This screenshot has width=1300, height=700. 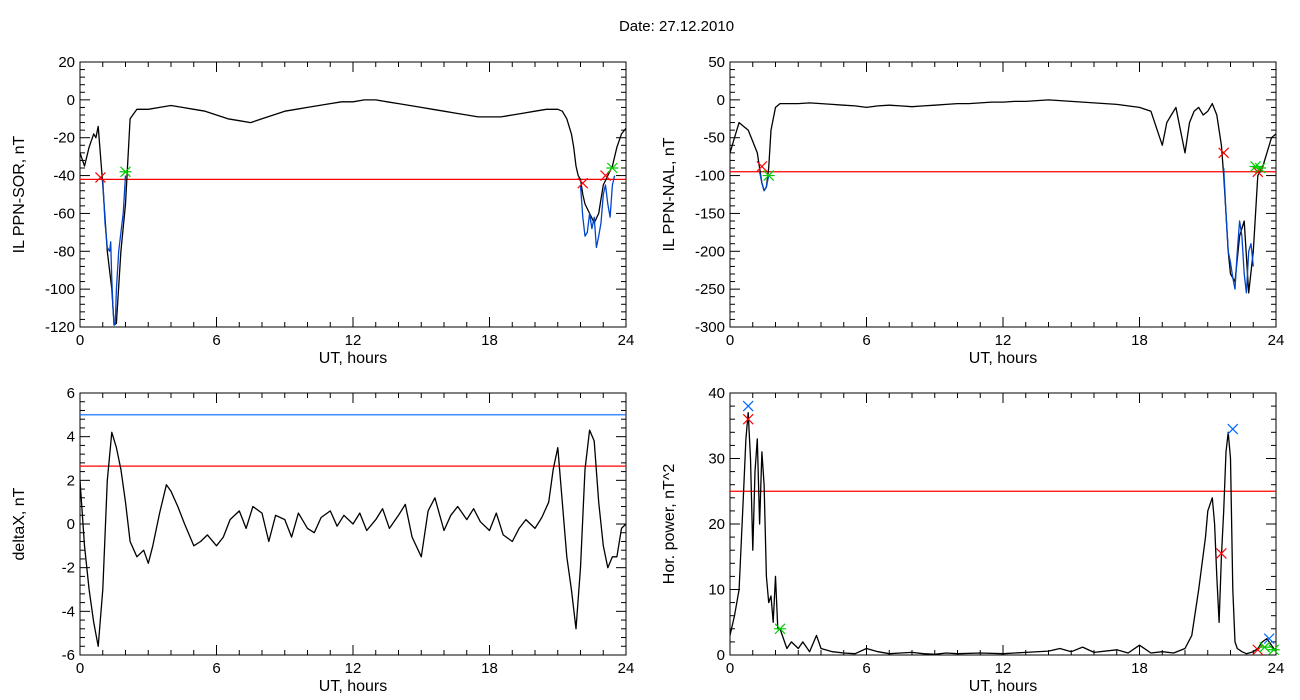 What do you see at coordinates (710, 176) in the screenshot?
I see `y-tick-label-nal-4: -100` at bounding box center [710, 176].